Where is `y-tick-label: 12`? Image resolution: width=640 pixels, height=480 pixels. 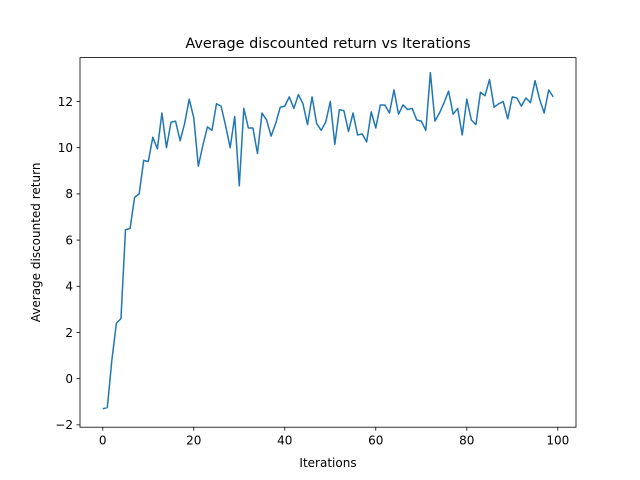 y-tick-label: 12 is located at coordinates (65, 102).